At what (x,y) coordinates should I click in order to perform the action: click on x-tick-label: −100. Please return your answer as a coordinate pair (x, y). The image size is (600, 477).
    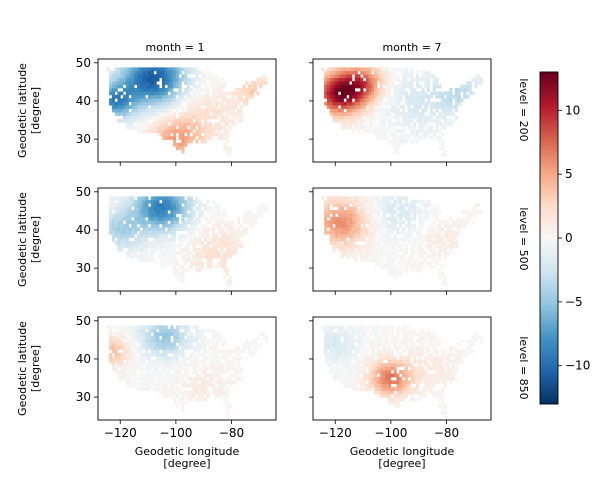
    Looking at the image, I should click on (175, 433).